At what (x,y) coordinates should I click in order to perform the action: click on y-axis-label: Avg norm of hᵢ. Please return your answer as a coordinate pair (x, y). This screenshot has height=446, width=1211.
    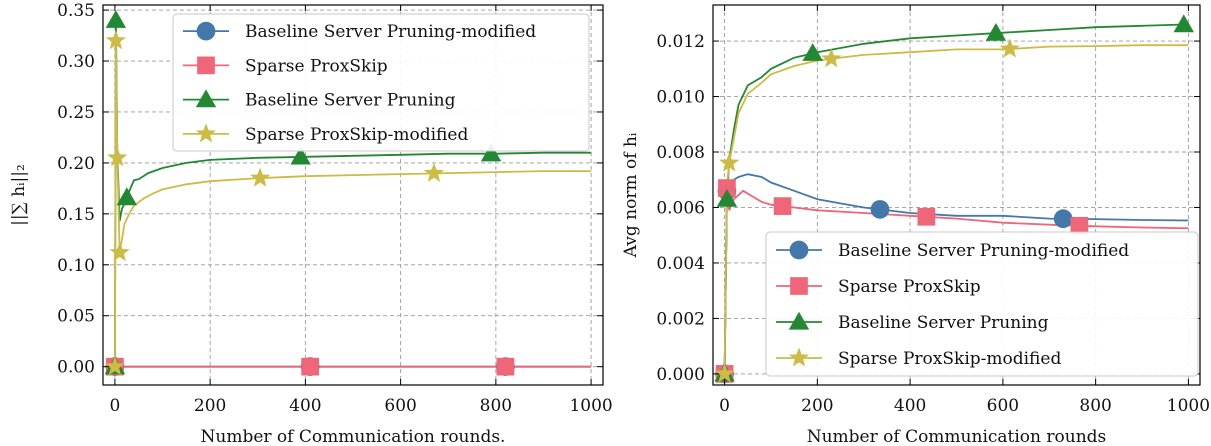
    Looking at the image, I should click on (631, 195).